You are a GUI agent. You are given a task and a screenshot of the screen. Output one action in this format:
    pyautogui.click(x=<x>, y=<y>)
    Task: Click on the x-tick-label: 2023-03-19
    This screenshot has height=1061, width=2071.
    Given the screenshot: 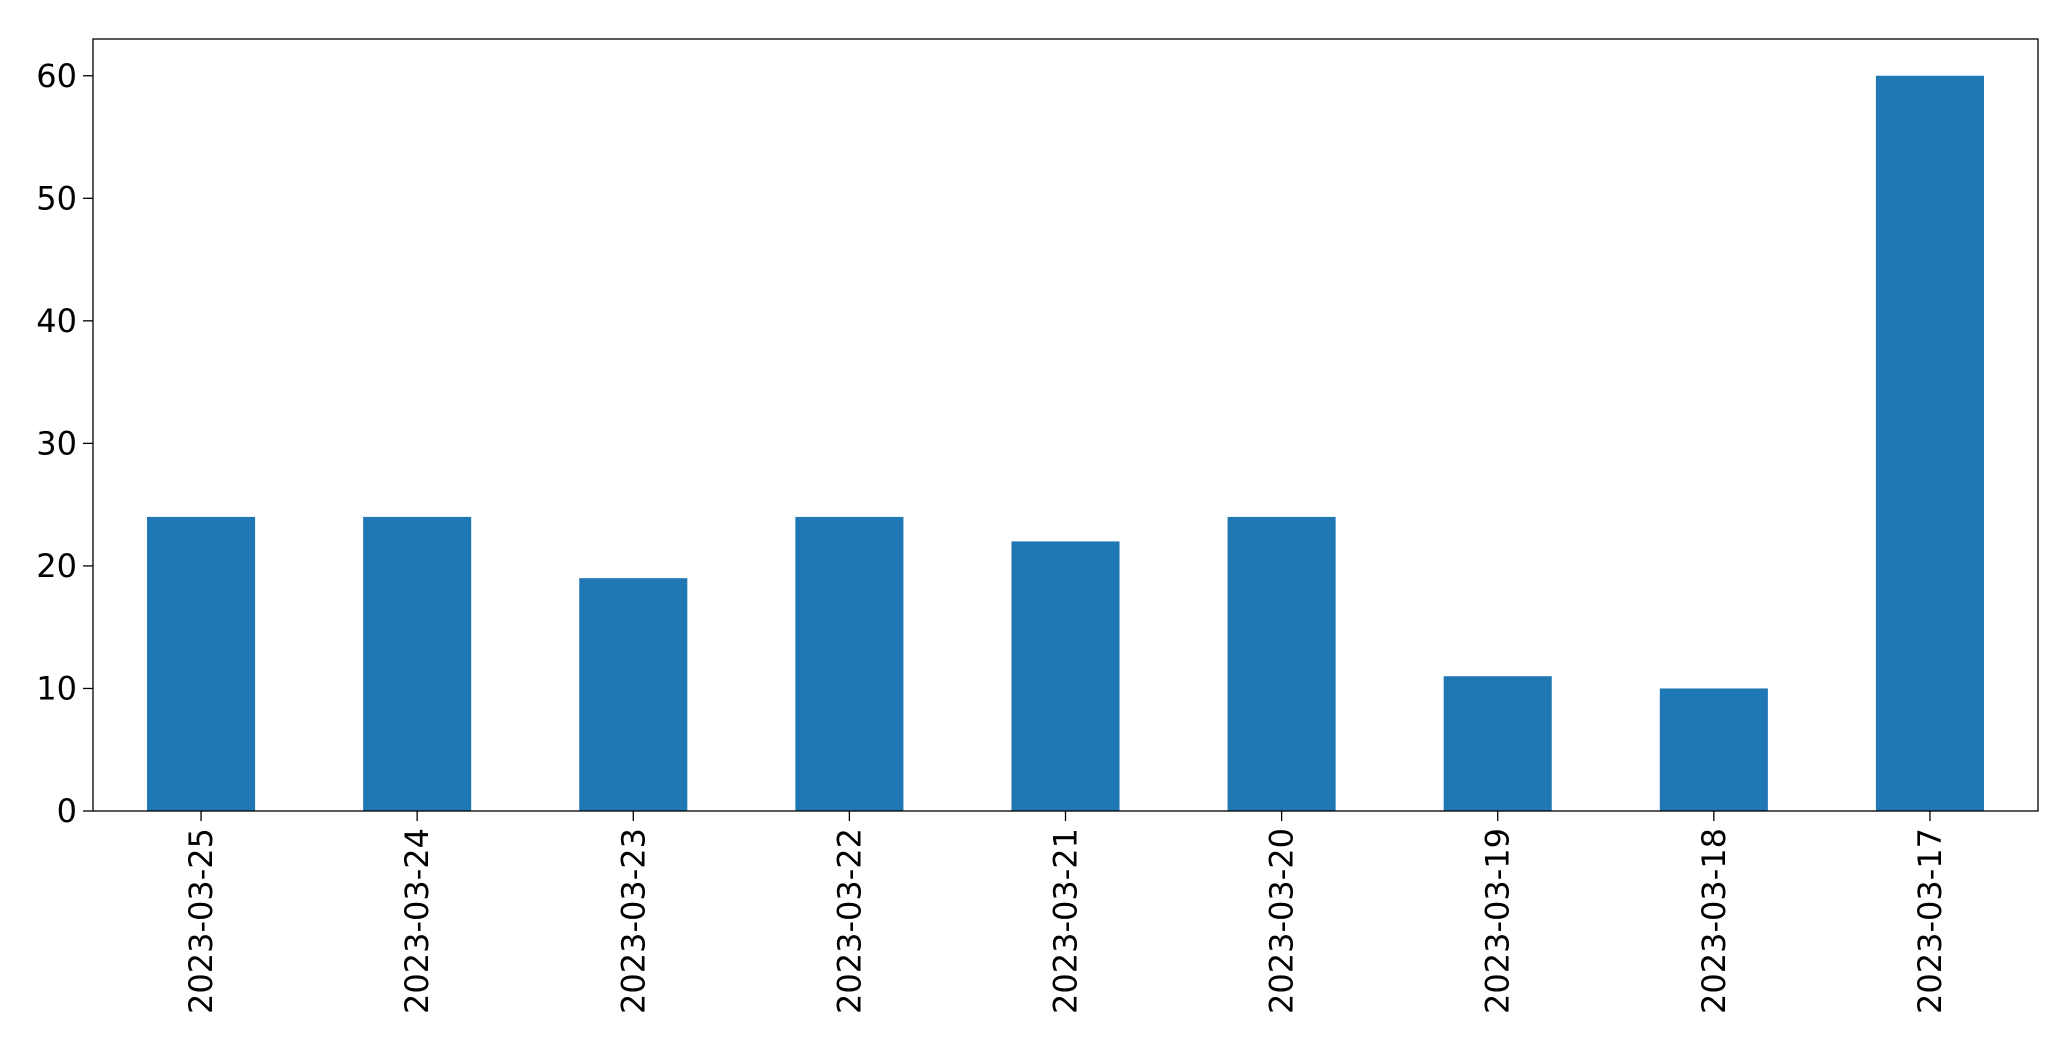 What is the action you would take?
    pyautogui.click(x=1498, y=921)
    